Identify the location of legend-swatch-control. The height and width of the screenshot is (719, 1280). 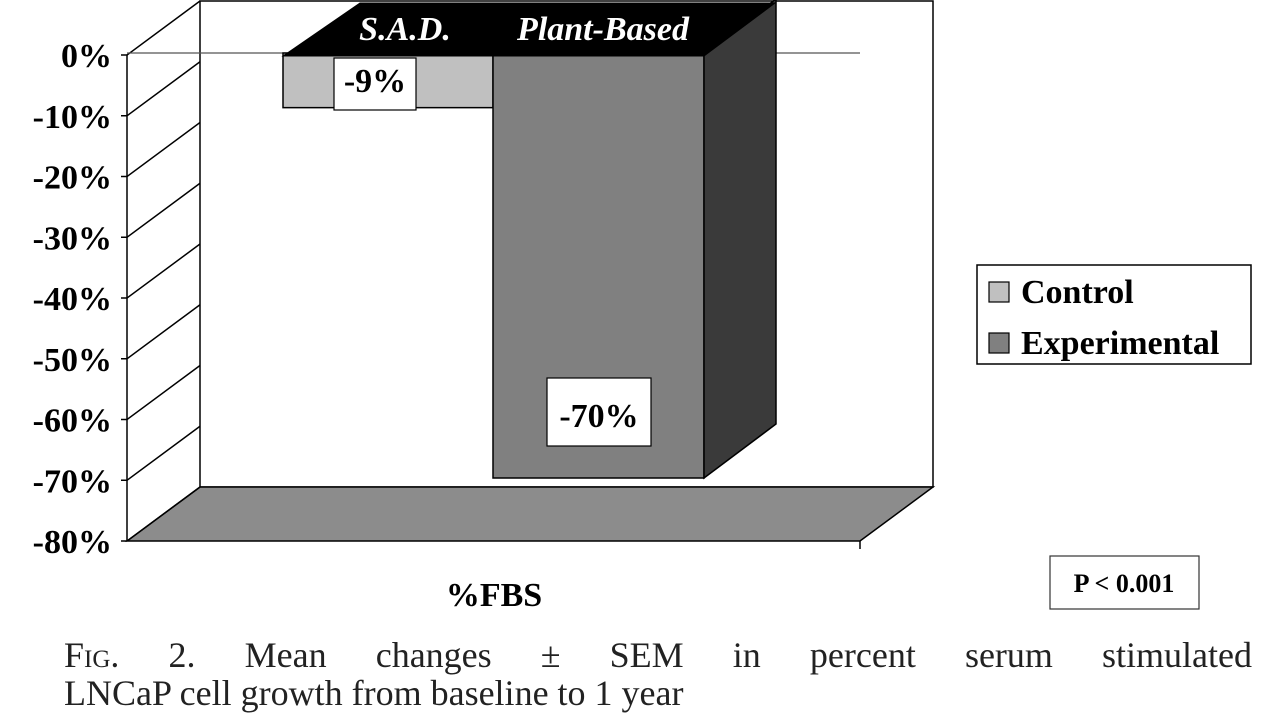
(999, 292).